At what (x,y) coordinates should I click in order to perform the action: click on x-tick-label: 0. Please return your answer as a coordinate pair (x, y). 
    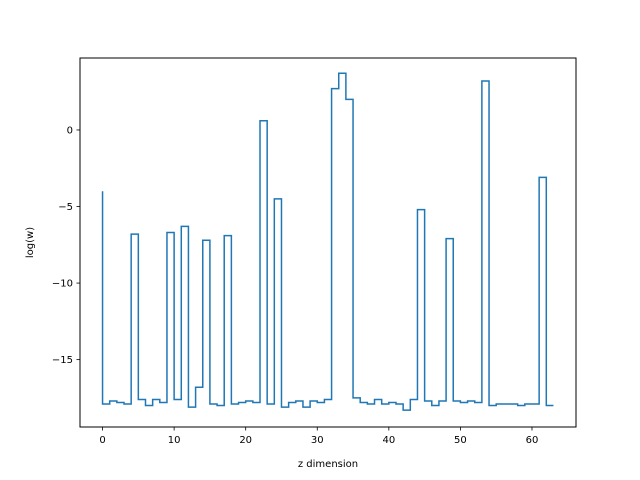
    Looking at the image, I should click on (102, 440).